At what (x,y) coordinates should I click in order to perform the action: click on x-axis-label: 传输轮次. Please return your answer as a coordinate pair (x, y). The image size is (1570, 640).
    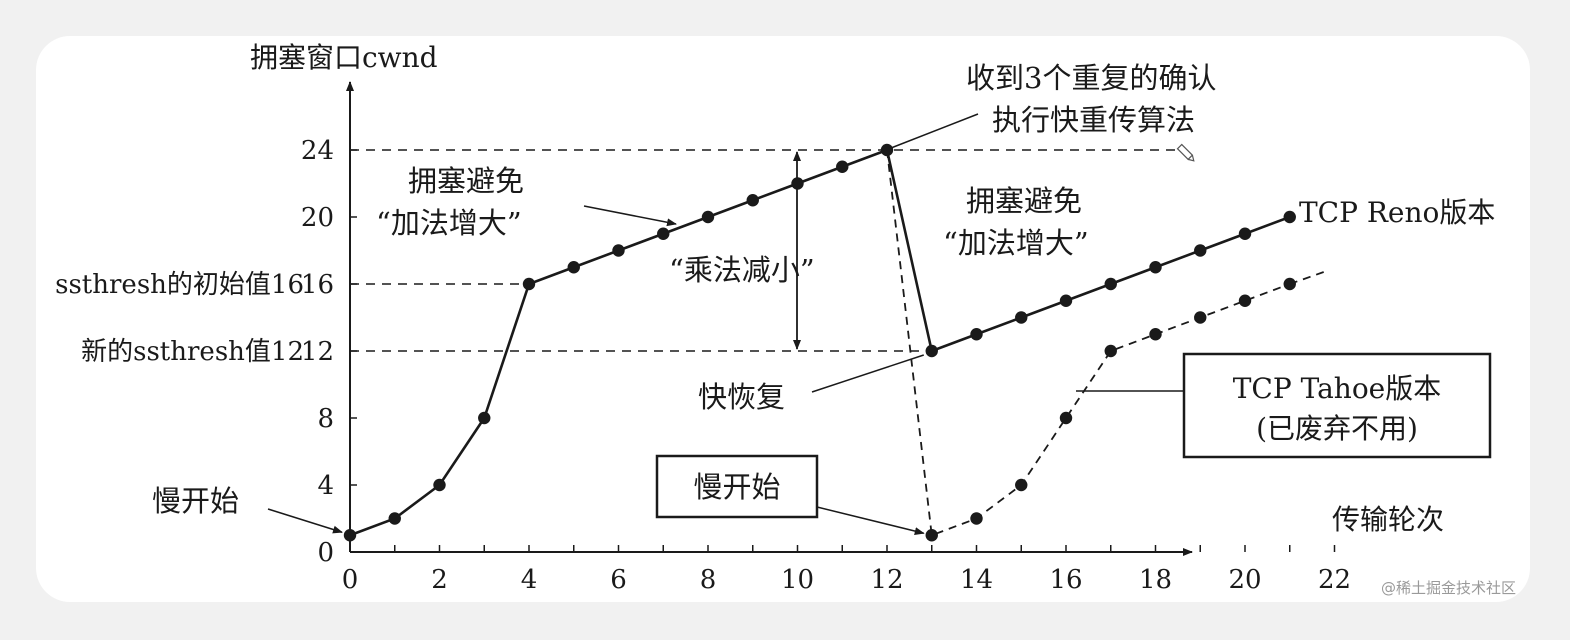
    Looking at the image, I should click on (1388, 519).